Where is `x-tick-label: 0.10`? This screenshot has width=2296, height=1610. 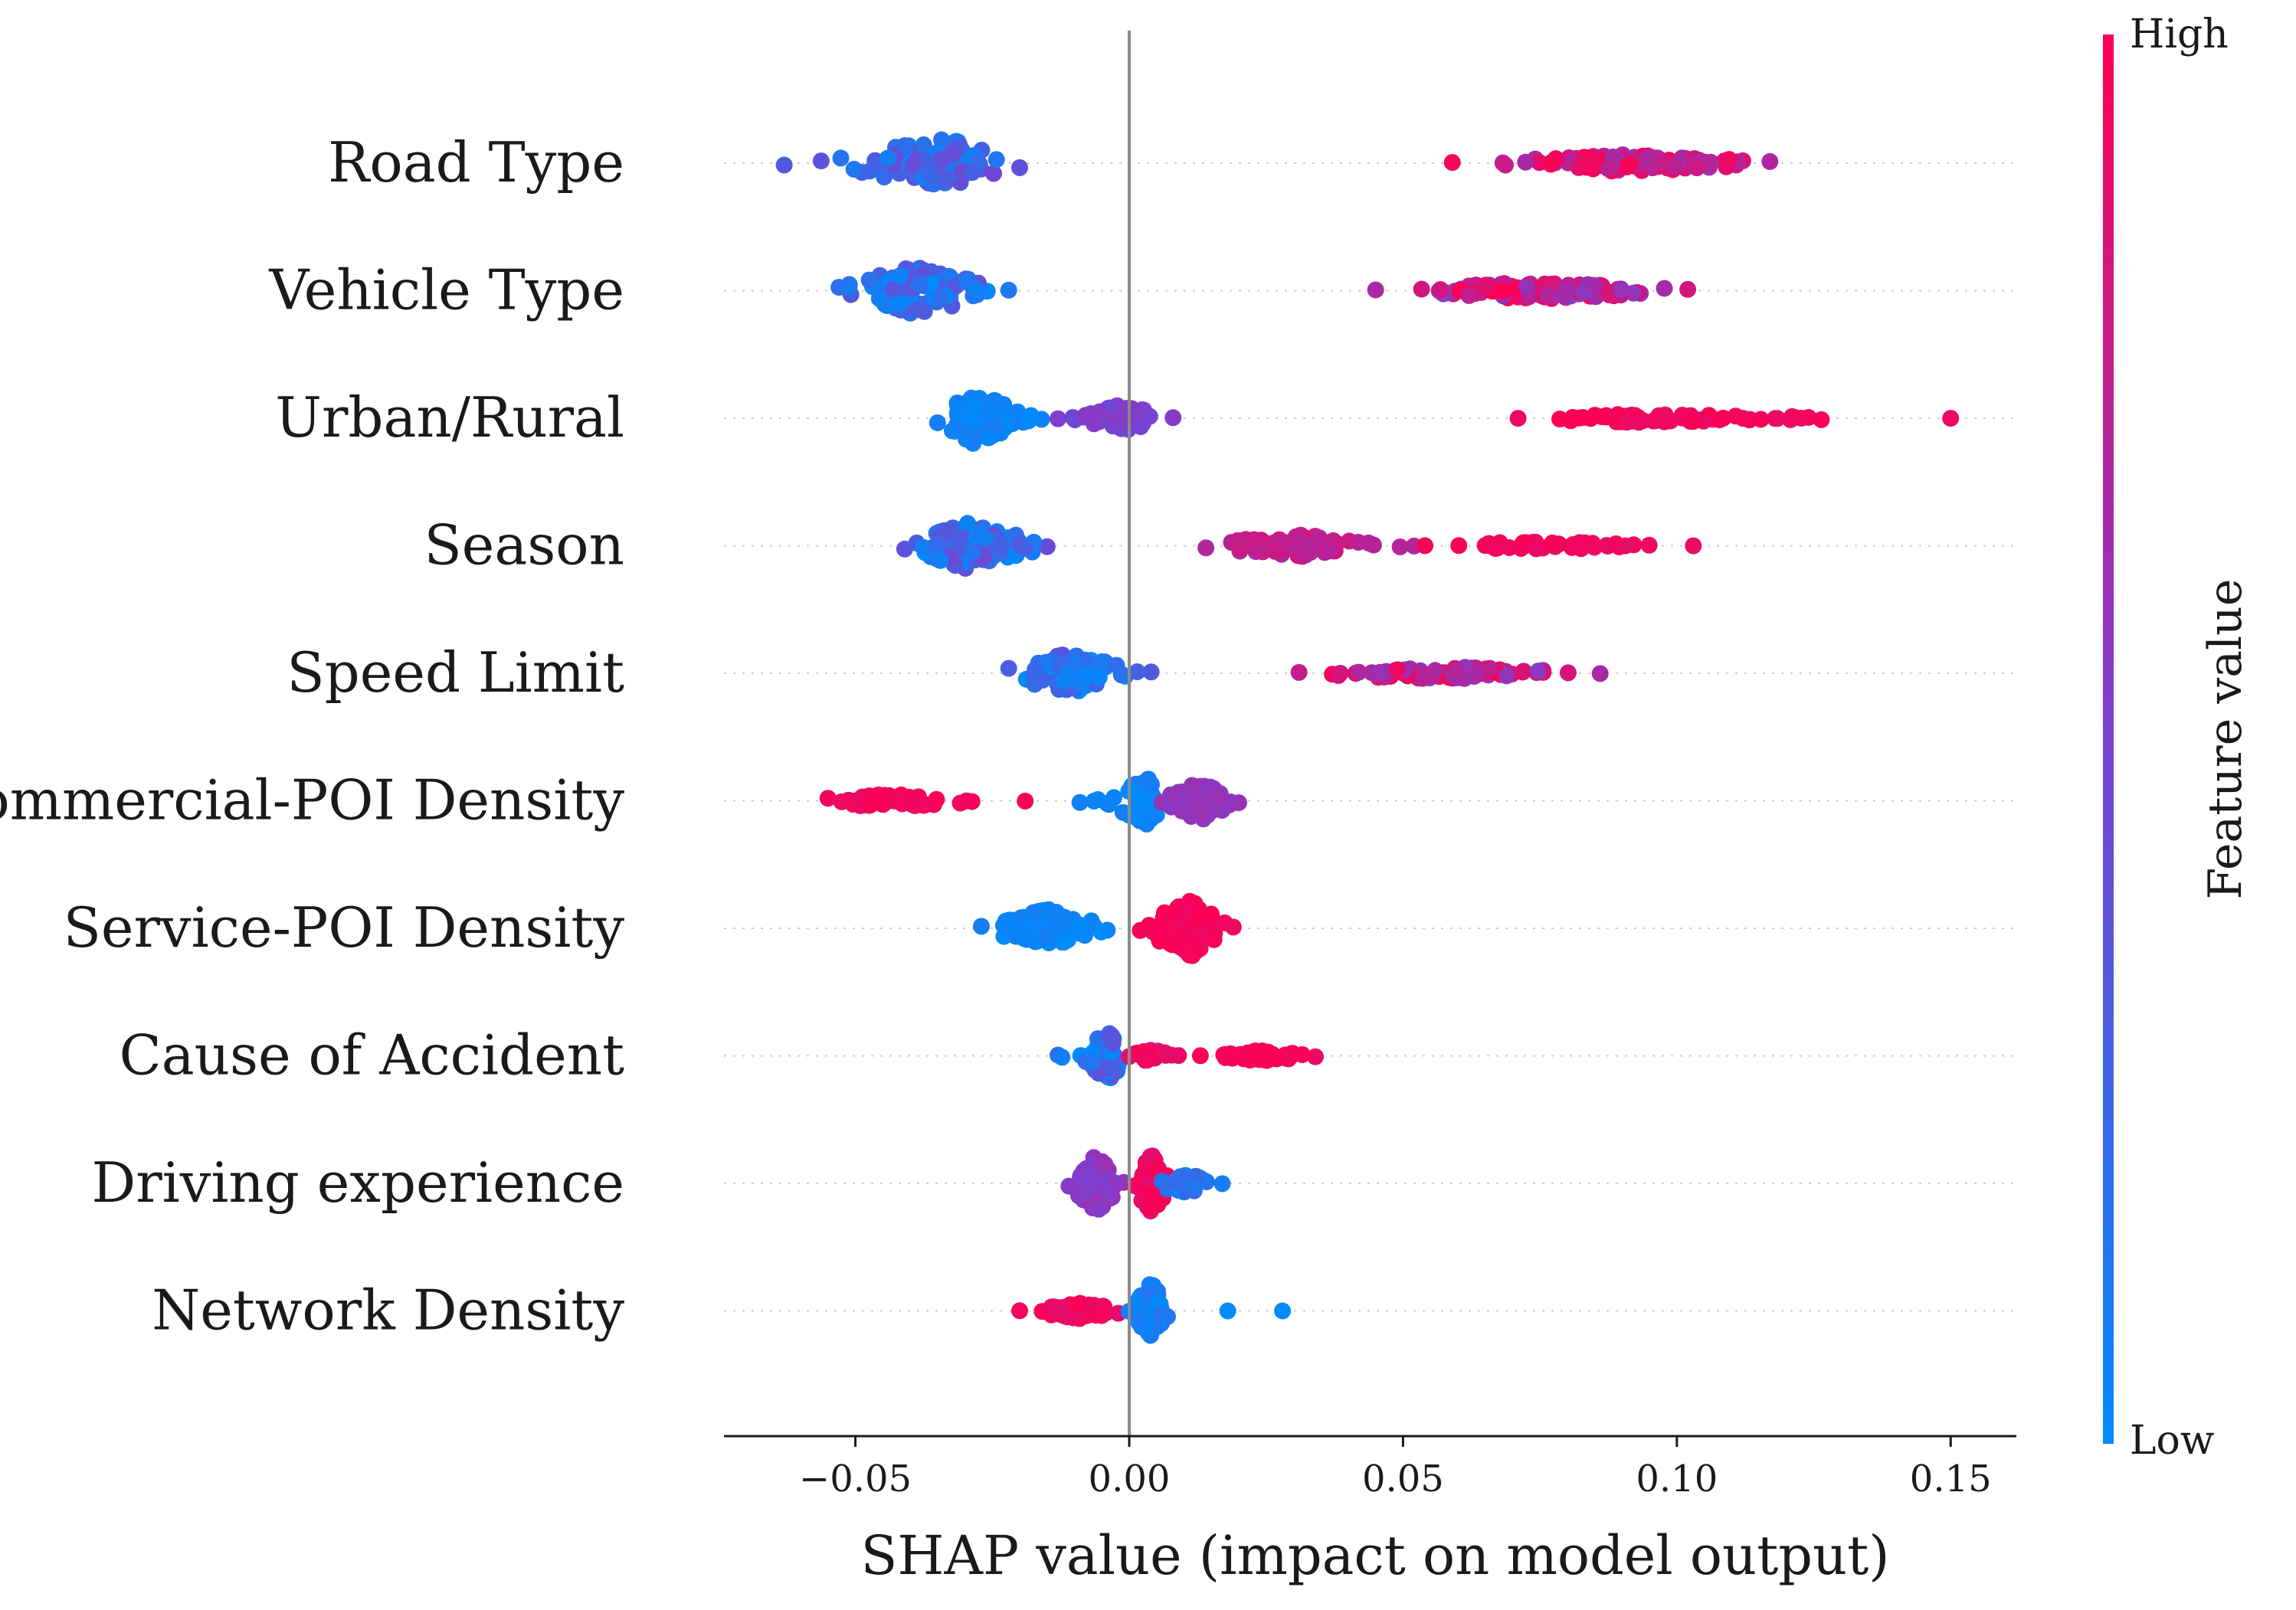 x-tick-label: 0.10 is located at coordinates (1677, 1479).